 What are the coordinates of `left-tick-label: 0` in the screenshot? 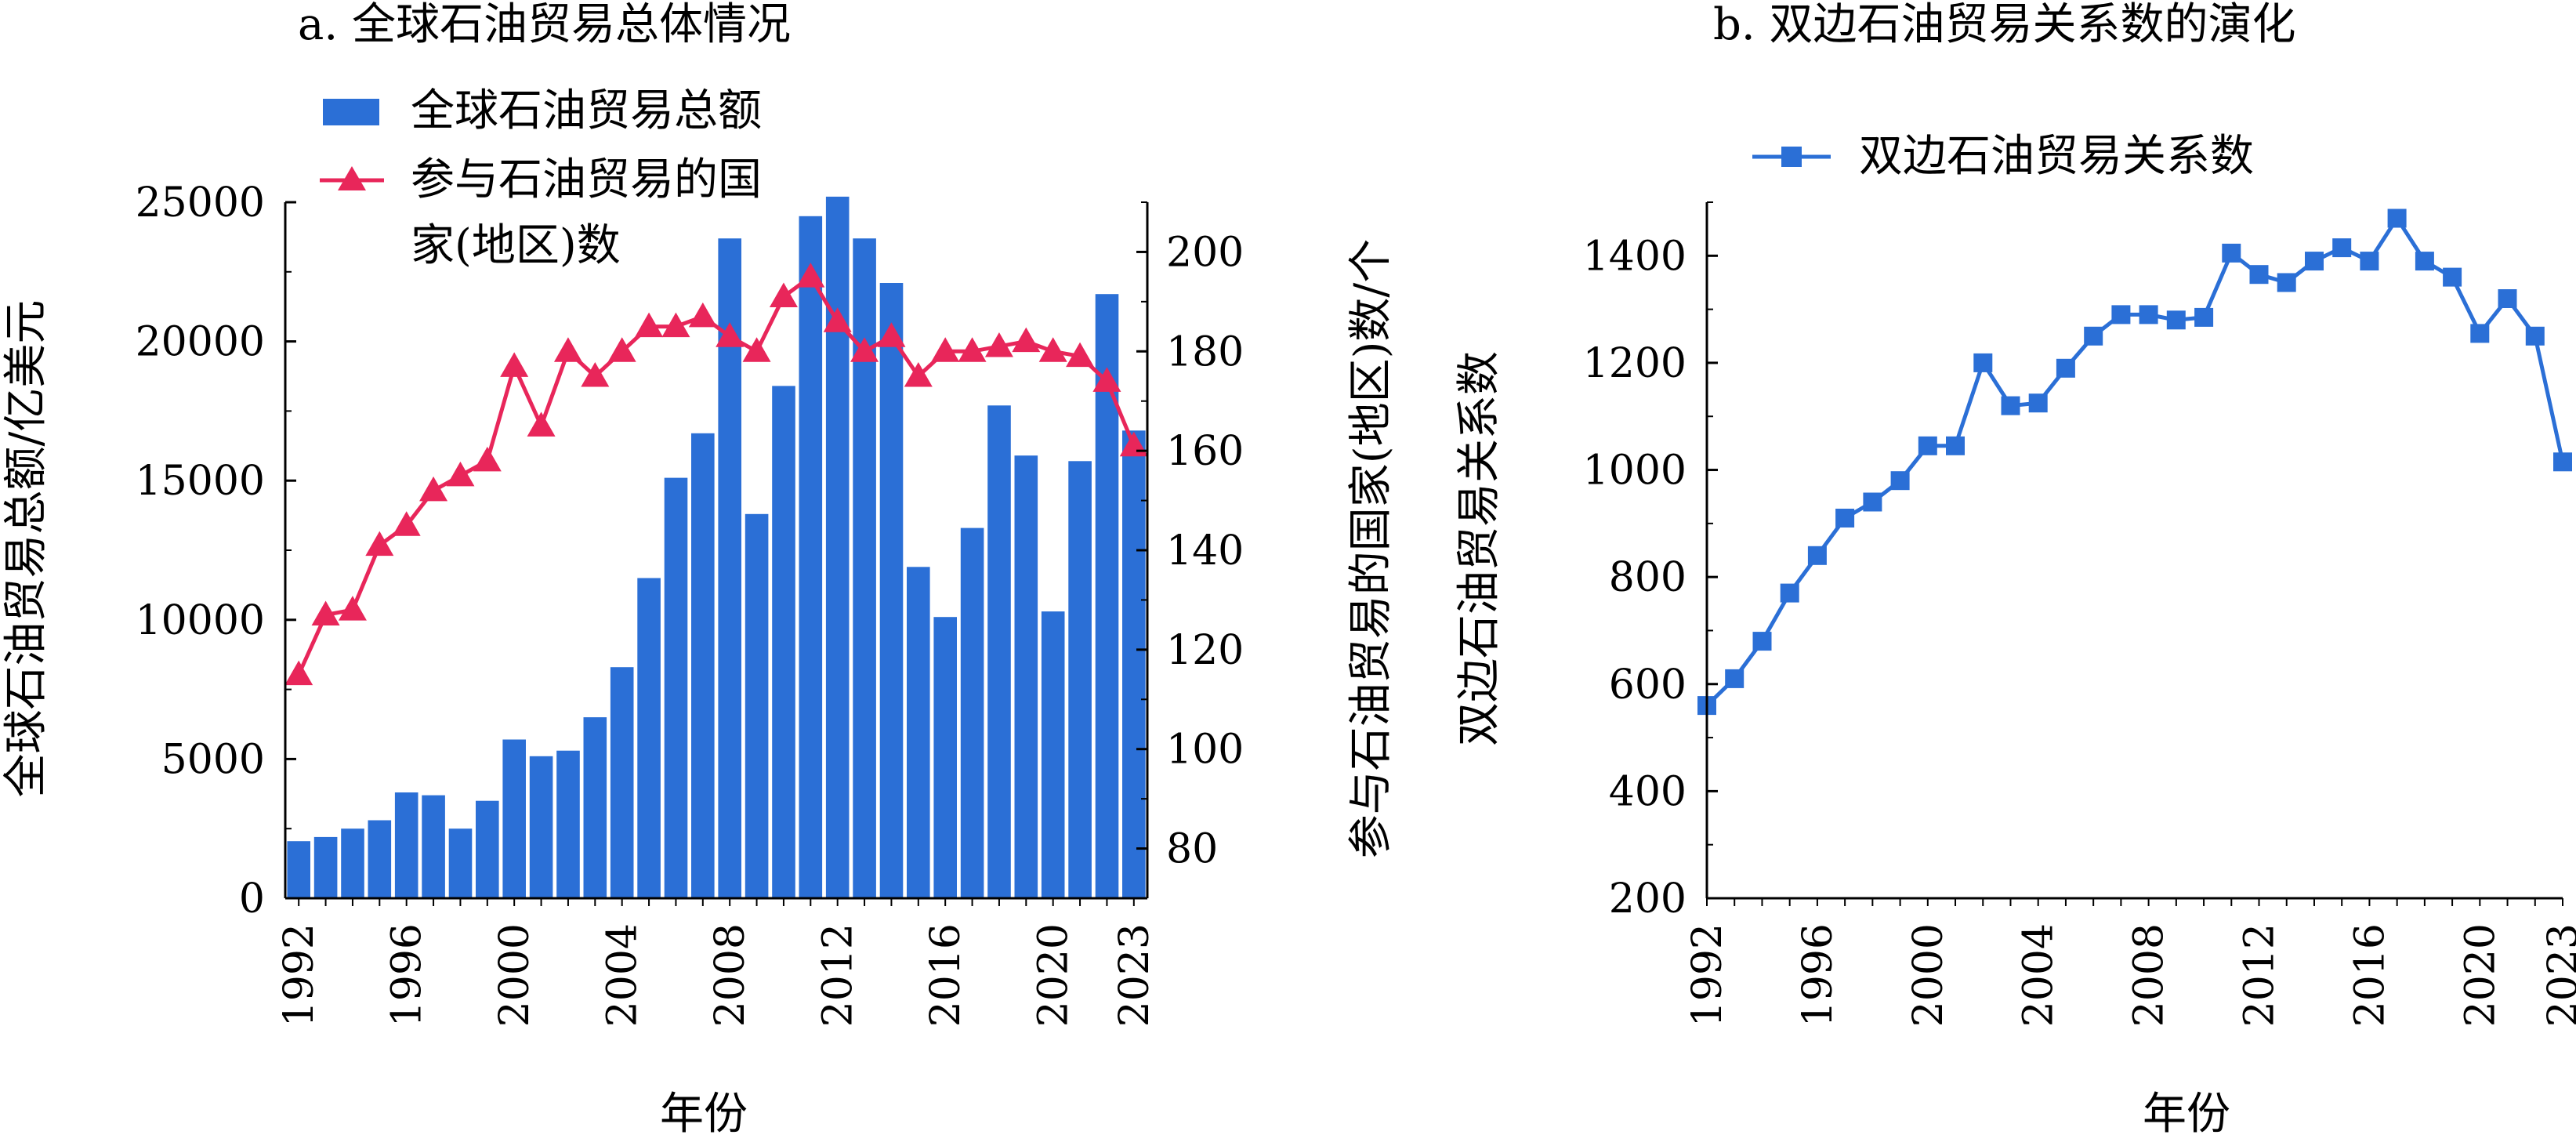 It's located at (252, 899).